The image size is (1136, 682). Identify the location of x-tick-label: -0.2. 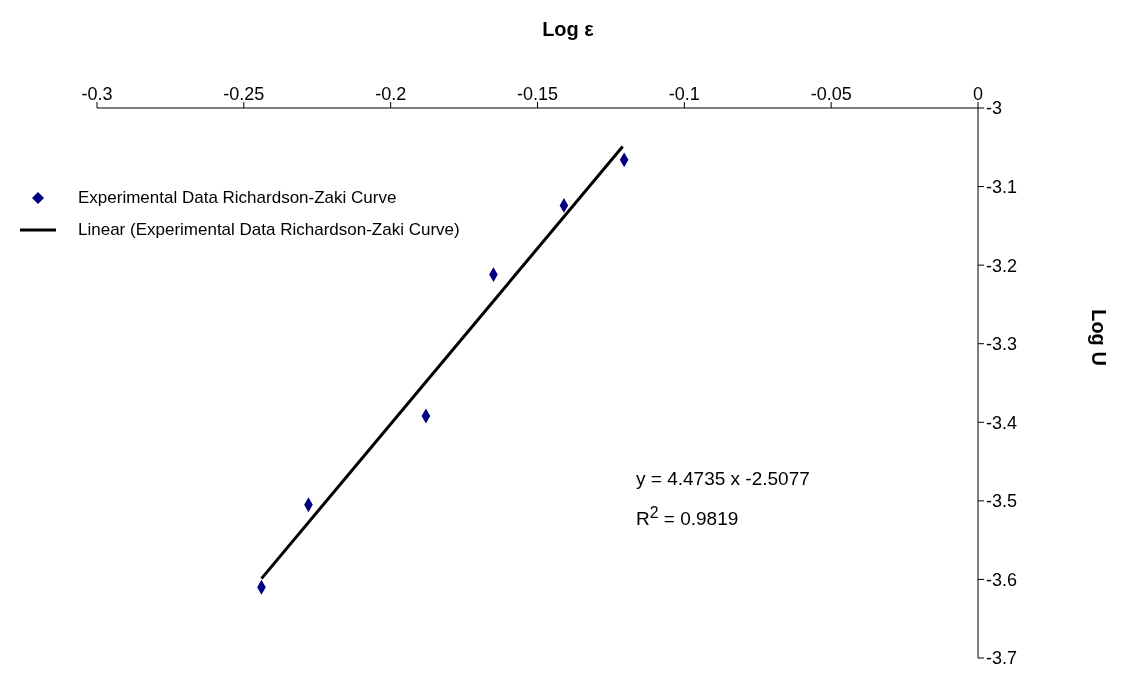
(391, 94).